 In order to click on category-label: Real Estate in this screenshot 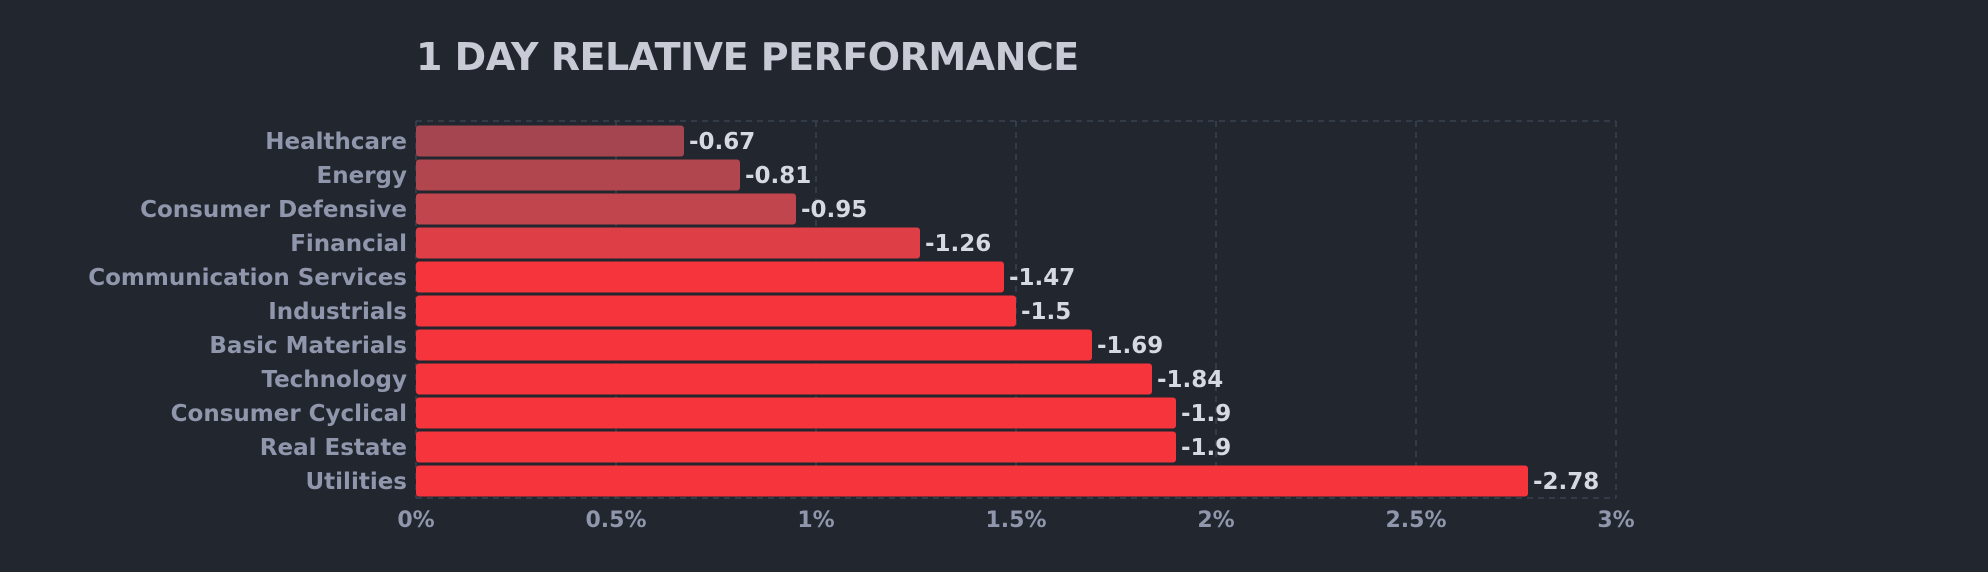, I will do `click(333, 448)`.